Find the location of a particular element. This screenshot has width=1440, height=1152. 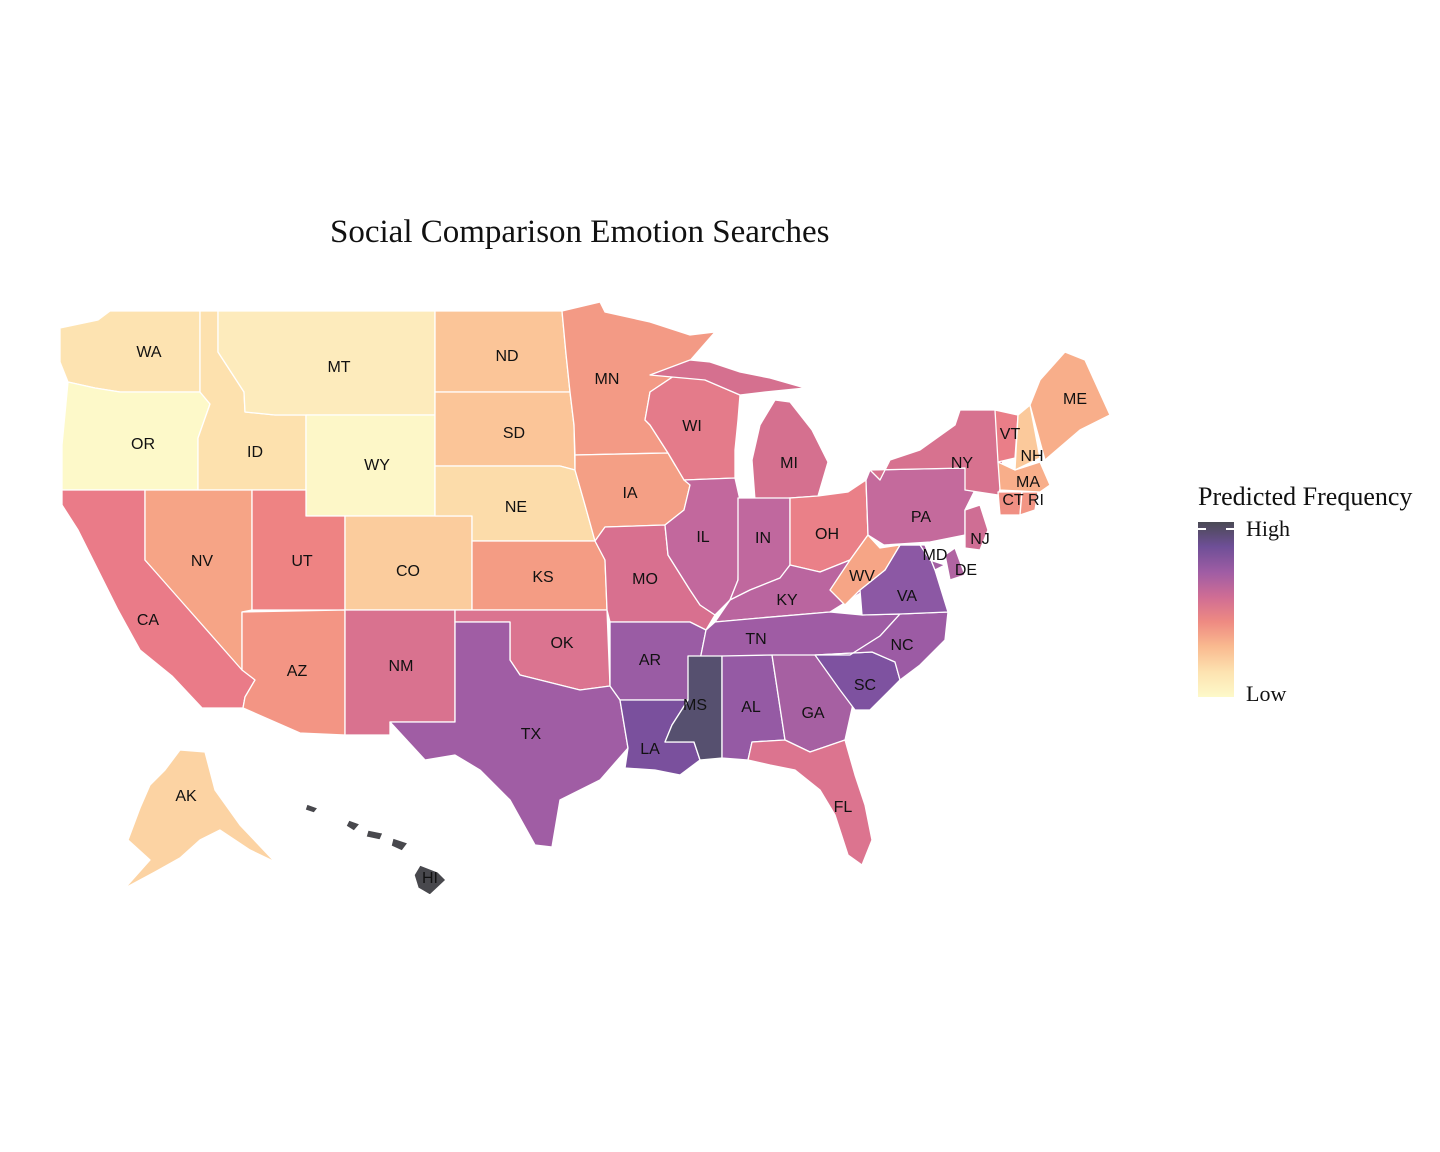

state-nc is located at coordinates (881, 646).